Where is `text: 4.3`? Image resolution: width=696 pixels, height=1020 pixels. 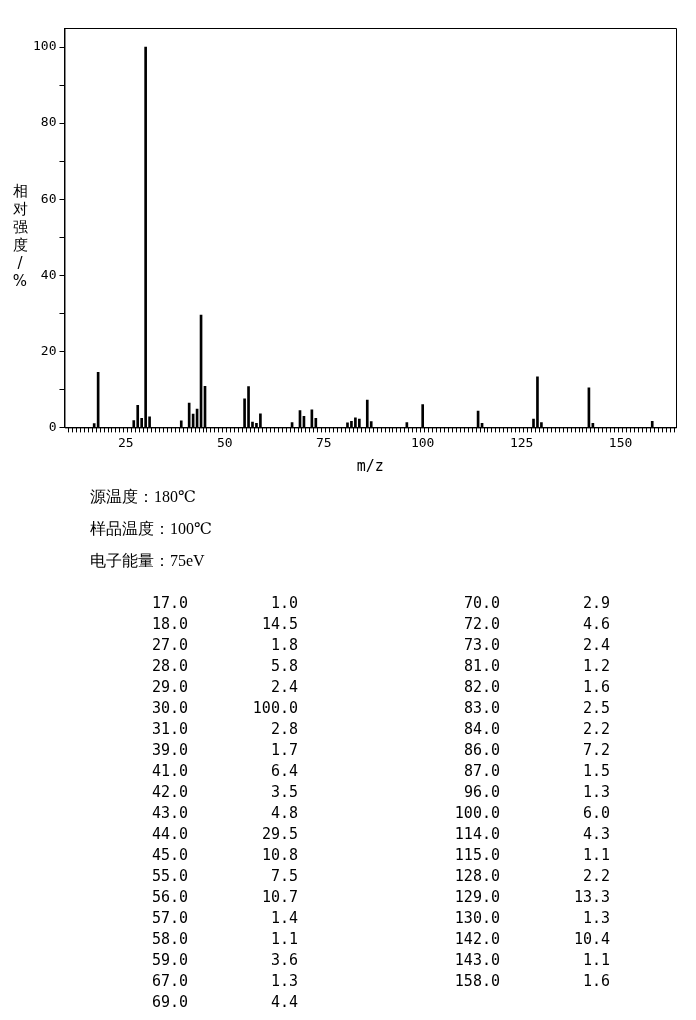
text: 4.3 is located at coordinates (595, 834).